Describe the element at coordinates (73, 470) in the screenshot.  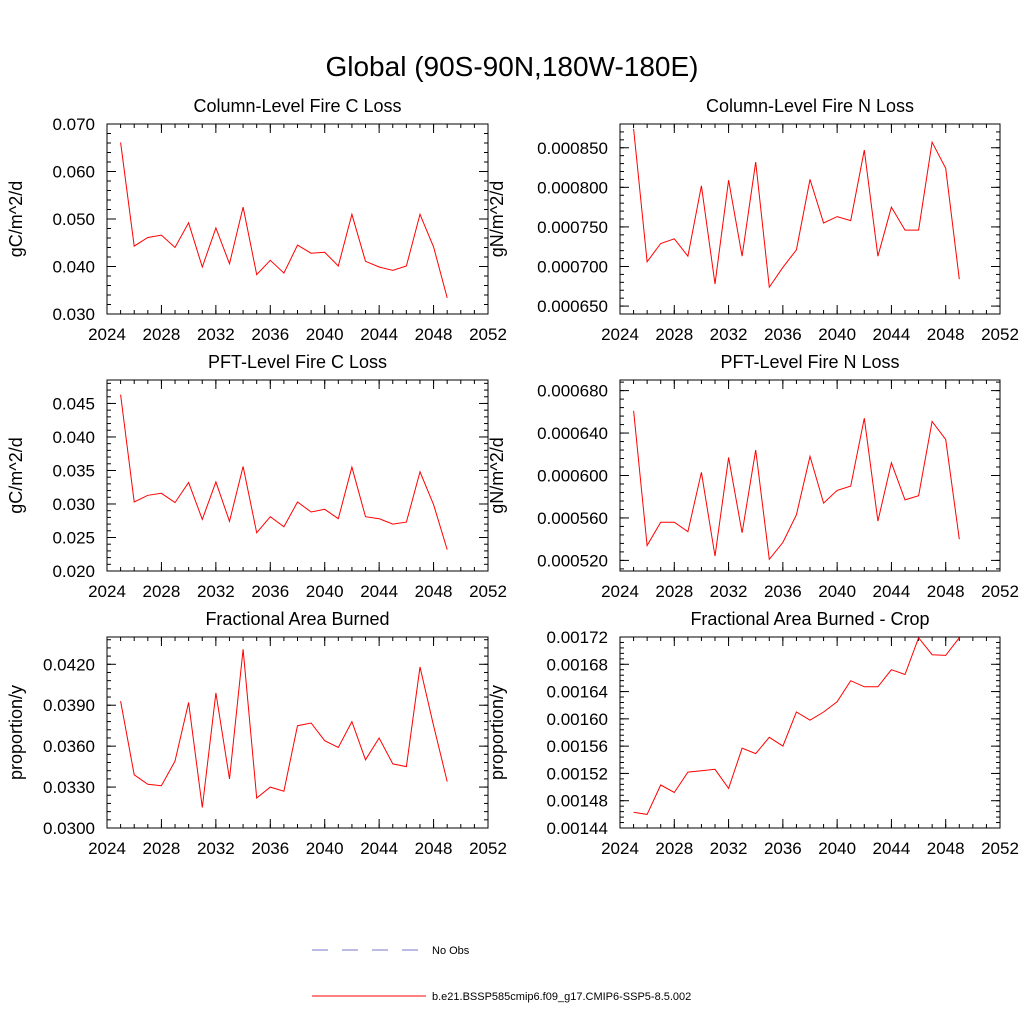
I see `y-tick-label: 0.035` at that location.